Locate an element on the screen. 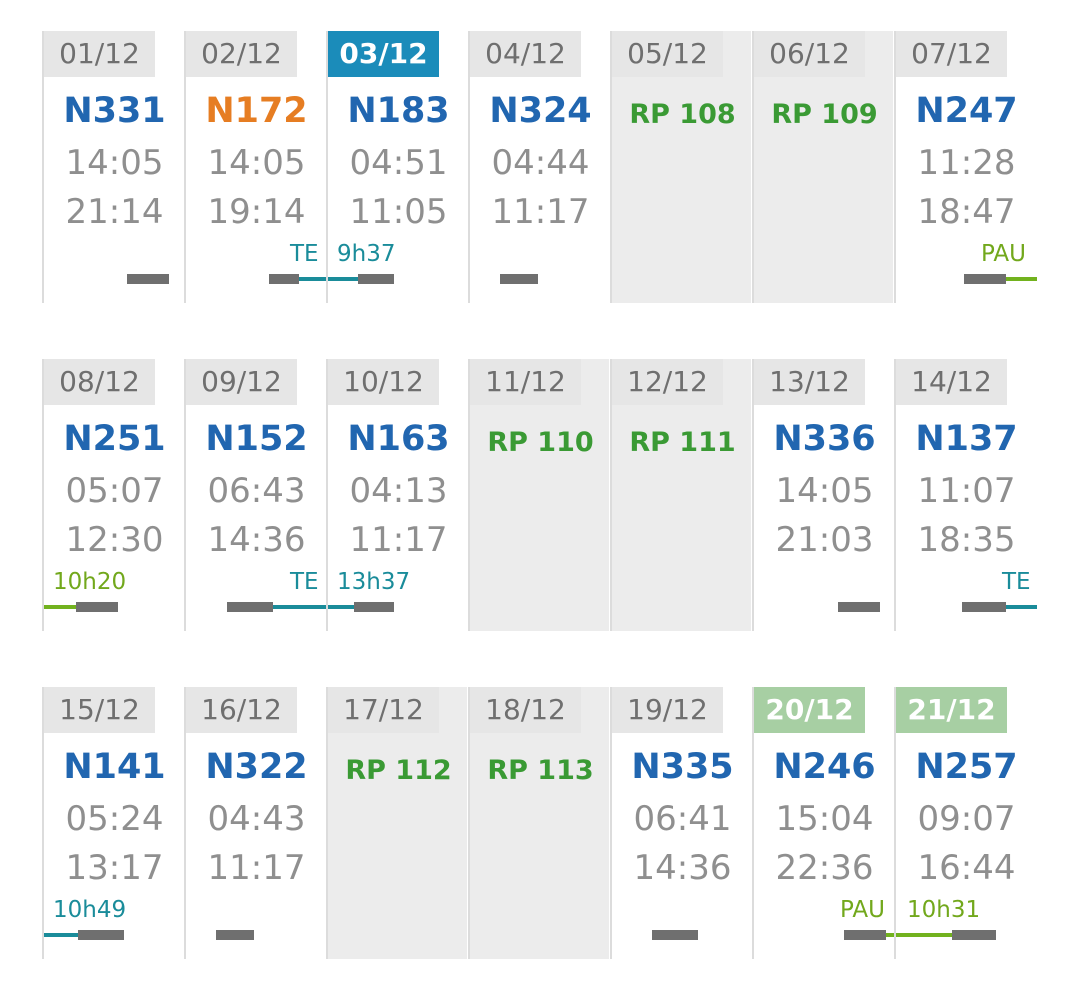  day-cell-19-12: 19/12 N335 06:41 14:36 is located at coordinates (680, 823).